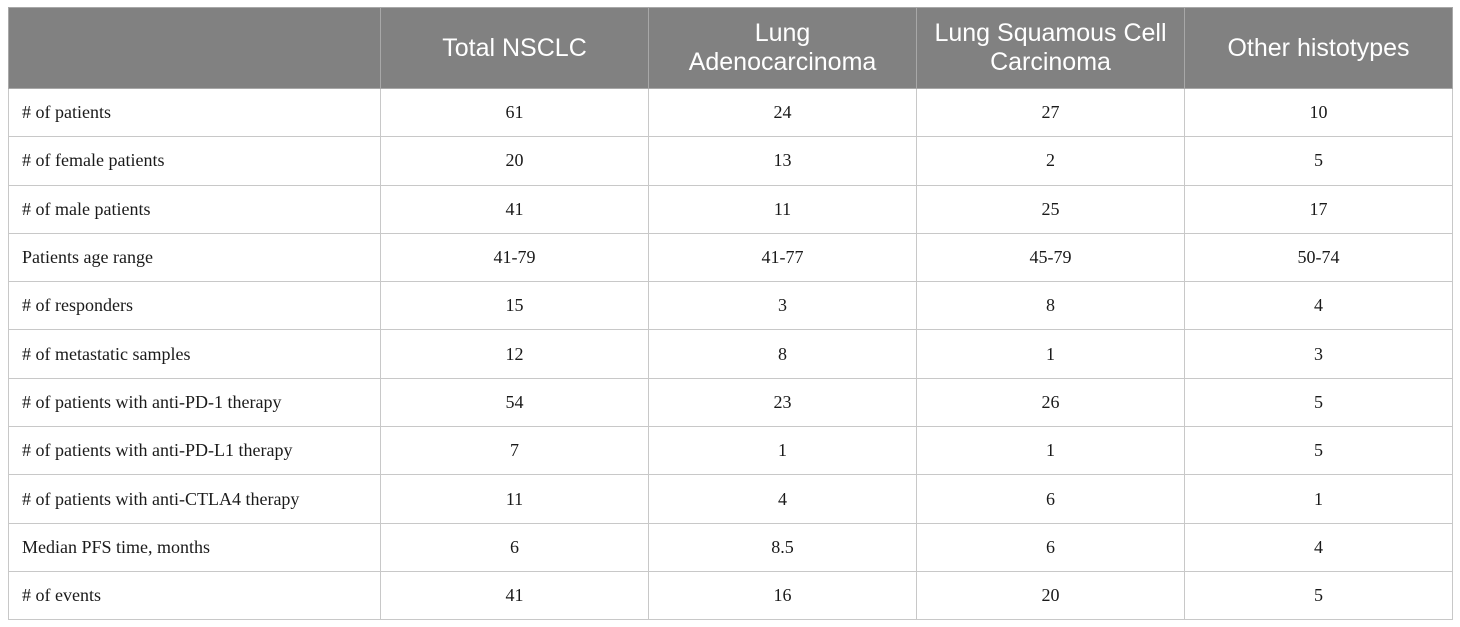 This screenshot has height=627, width=1460. I want to click on table-row: Median PFS time, months 6 8.5 6 4, so click(730, 547).